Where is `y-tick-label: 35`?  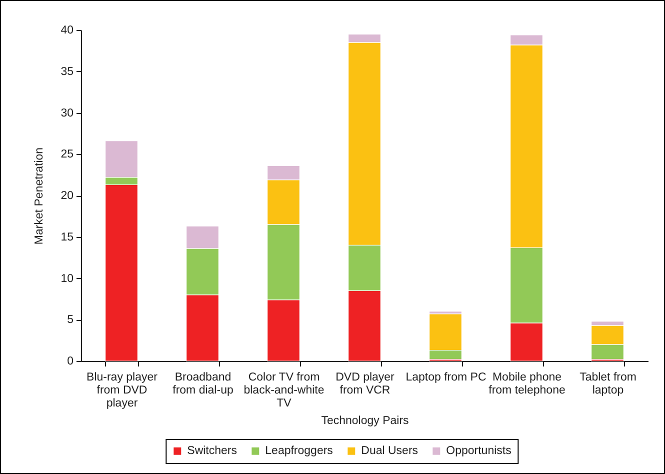
y-tick-label: 35 is located at coordinates (67, 72).